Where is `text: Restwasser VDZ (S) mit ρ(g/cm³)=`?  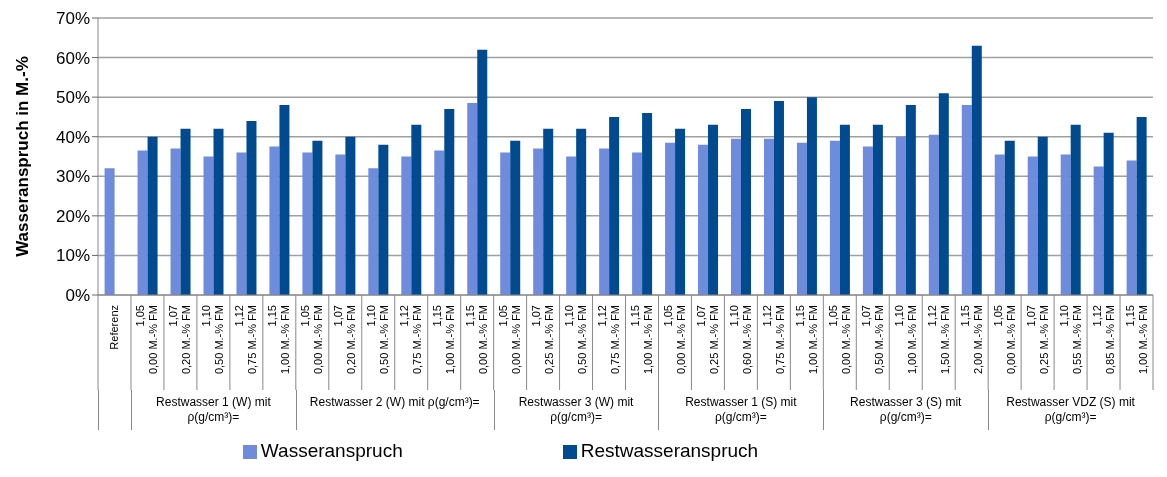
text: Restwasser VDZ (S) mit ρ(g/cm³)= is located at coordinates (1070, 410).